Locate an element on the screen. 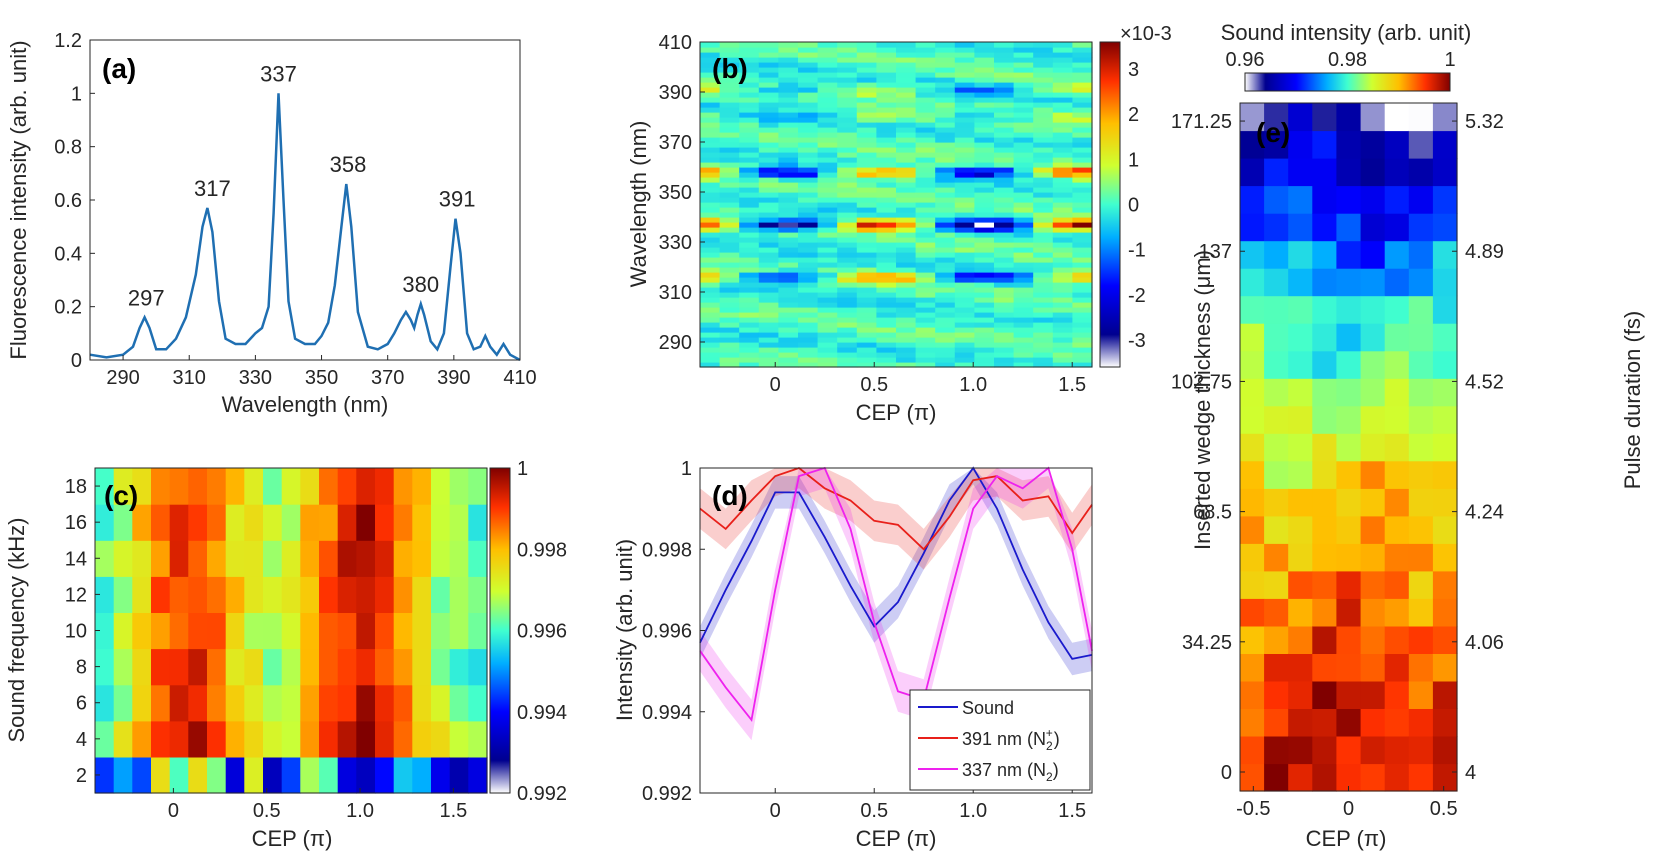 The height and width of the screenshot is (856, 1661). x-tick-label: 1.0 is located at coordinates (973, 811).